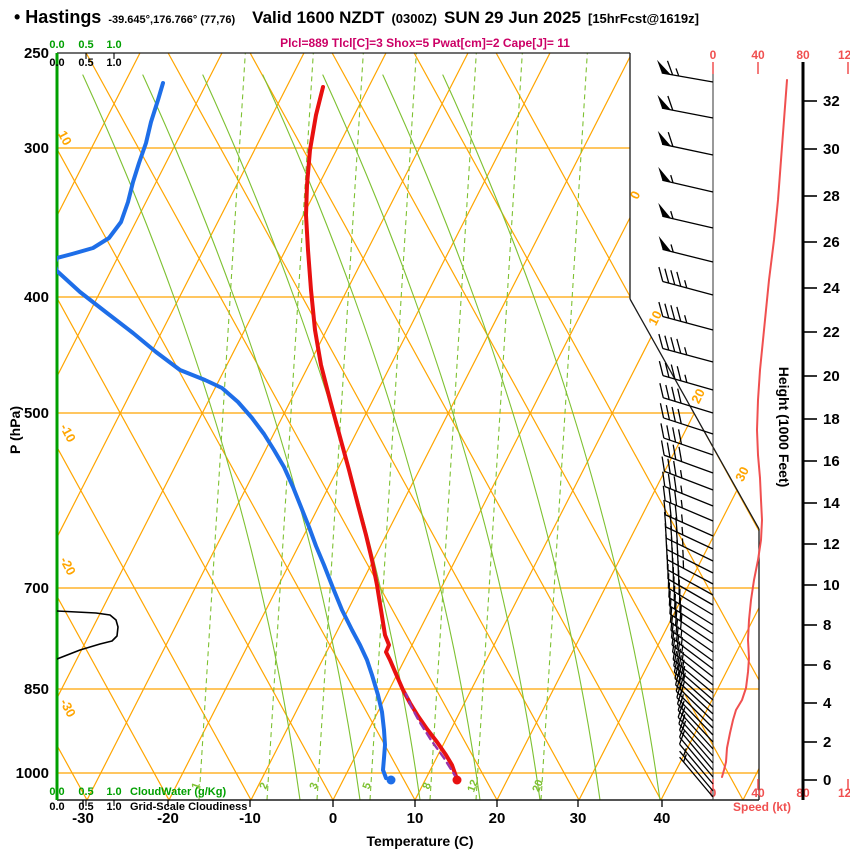  What do you see at coordinates (36, 297) in the screenshot?
I see `pressure-tick-label: 400` at bounding box center [36, 297].